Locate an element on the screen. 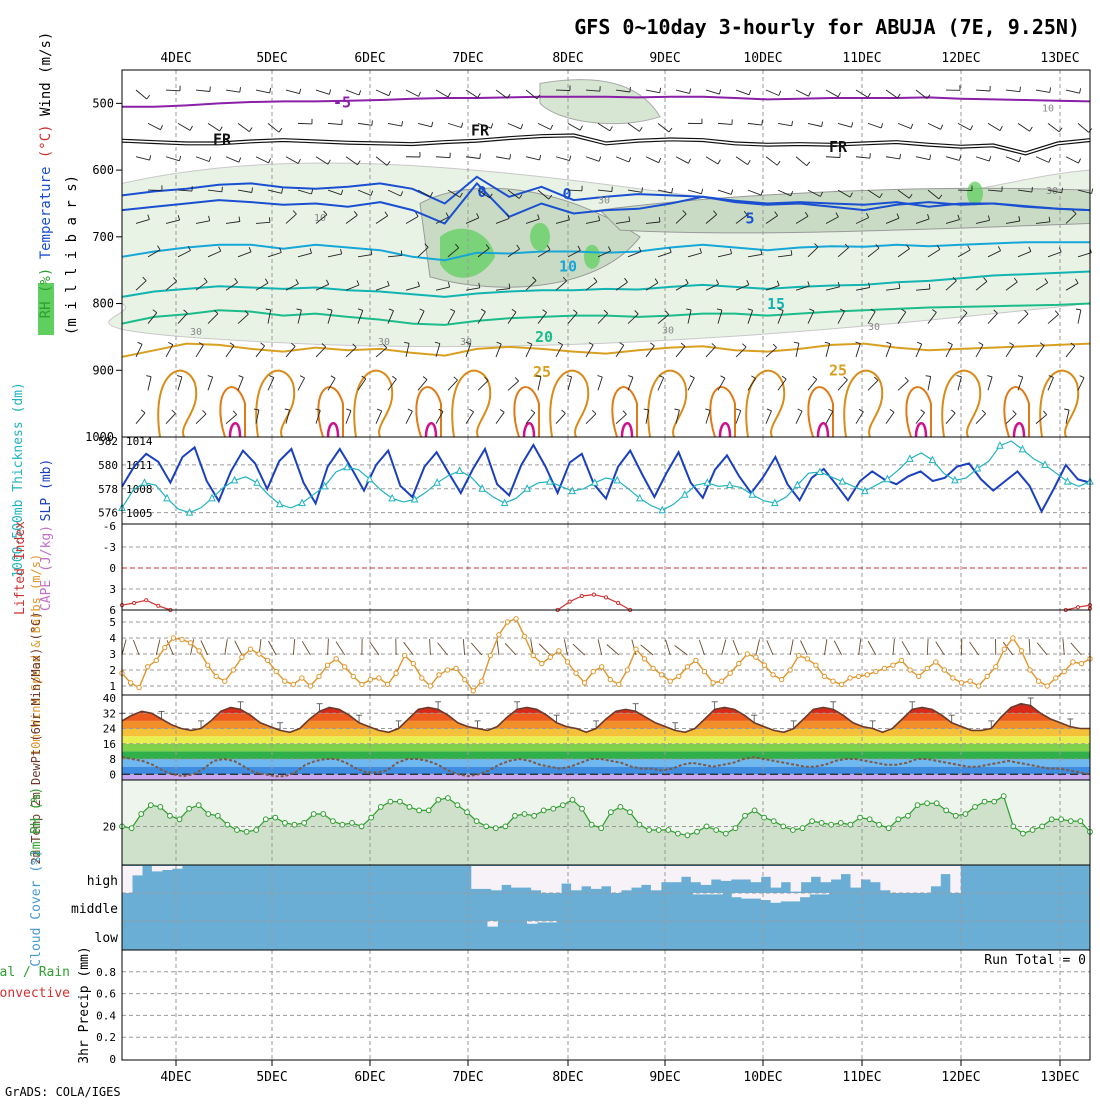 This screenshot has width=1100, height=1104. date-label-bottom: 4DEC is located at coordinates (175, 1077).